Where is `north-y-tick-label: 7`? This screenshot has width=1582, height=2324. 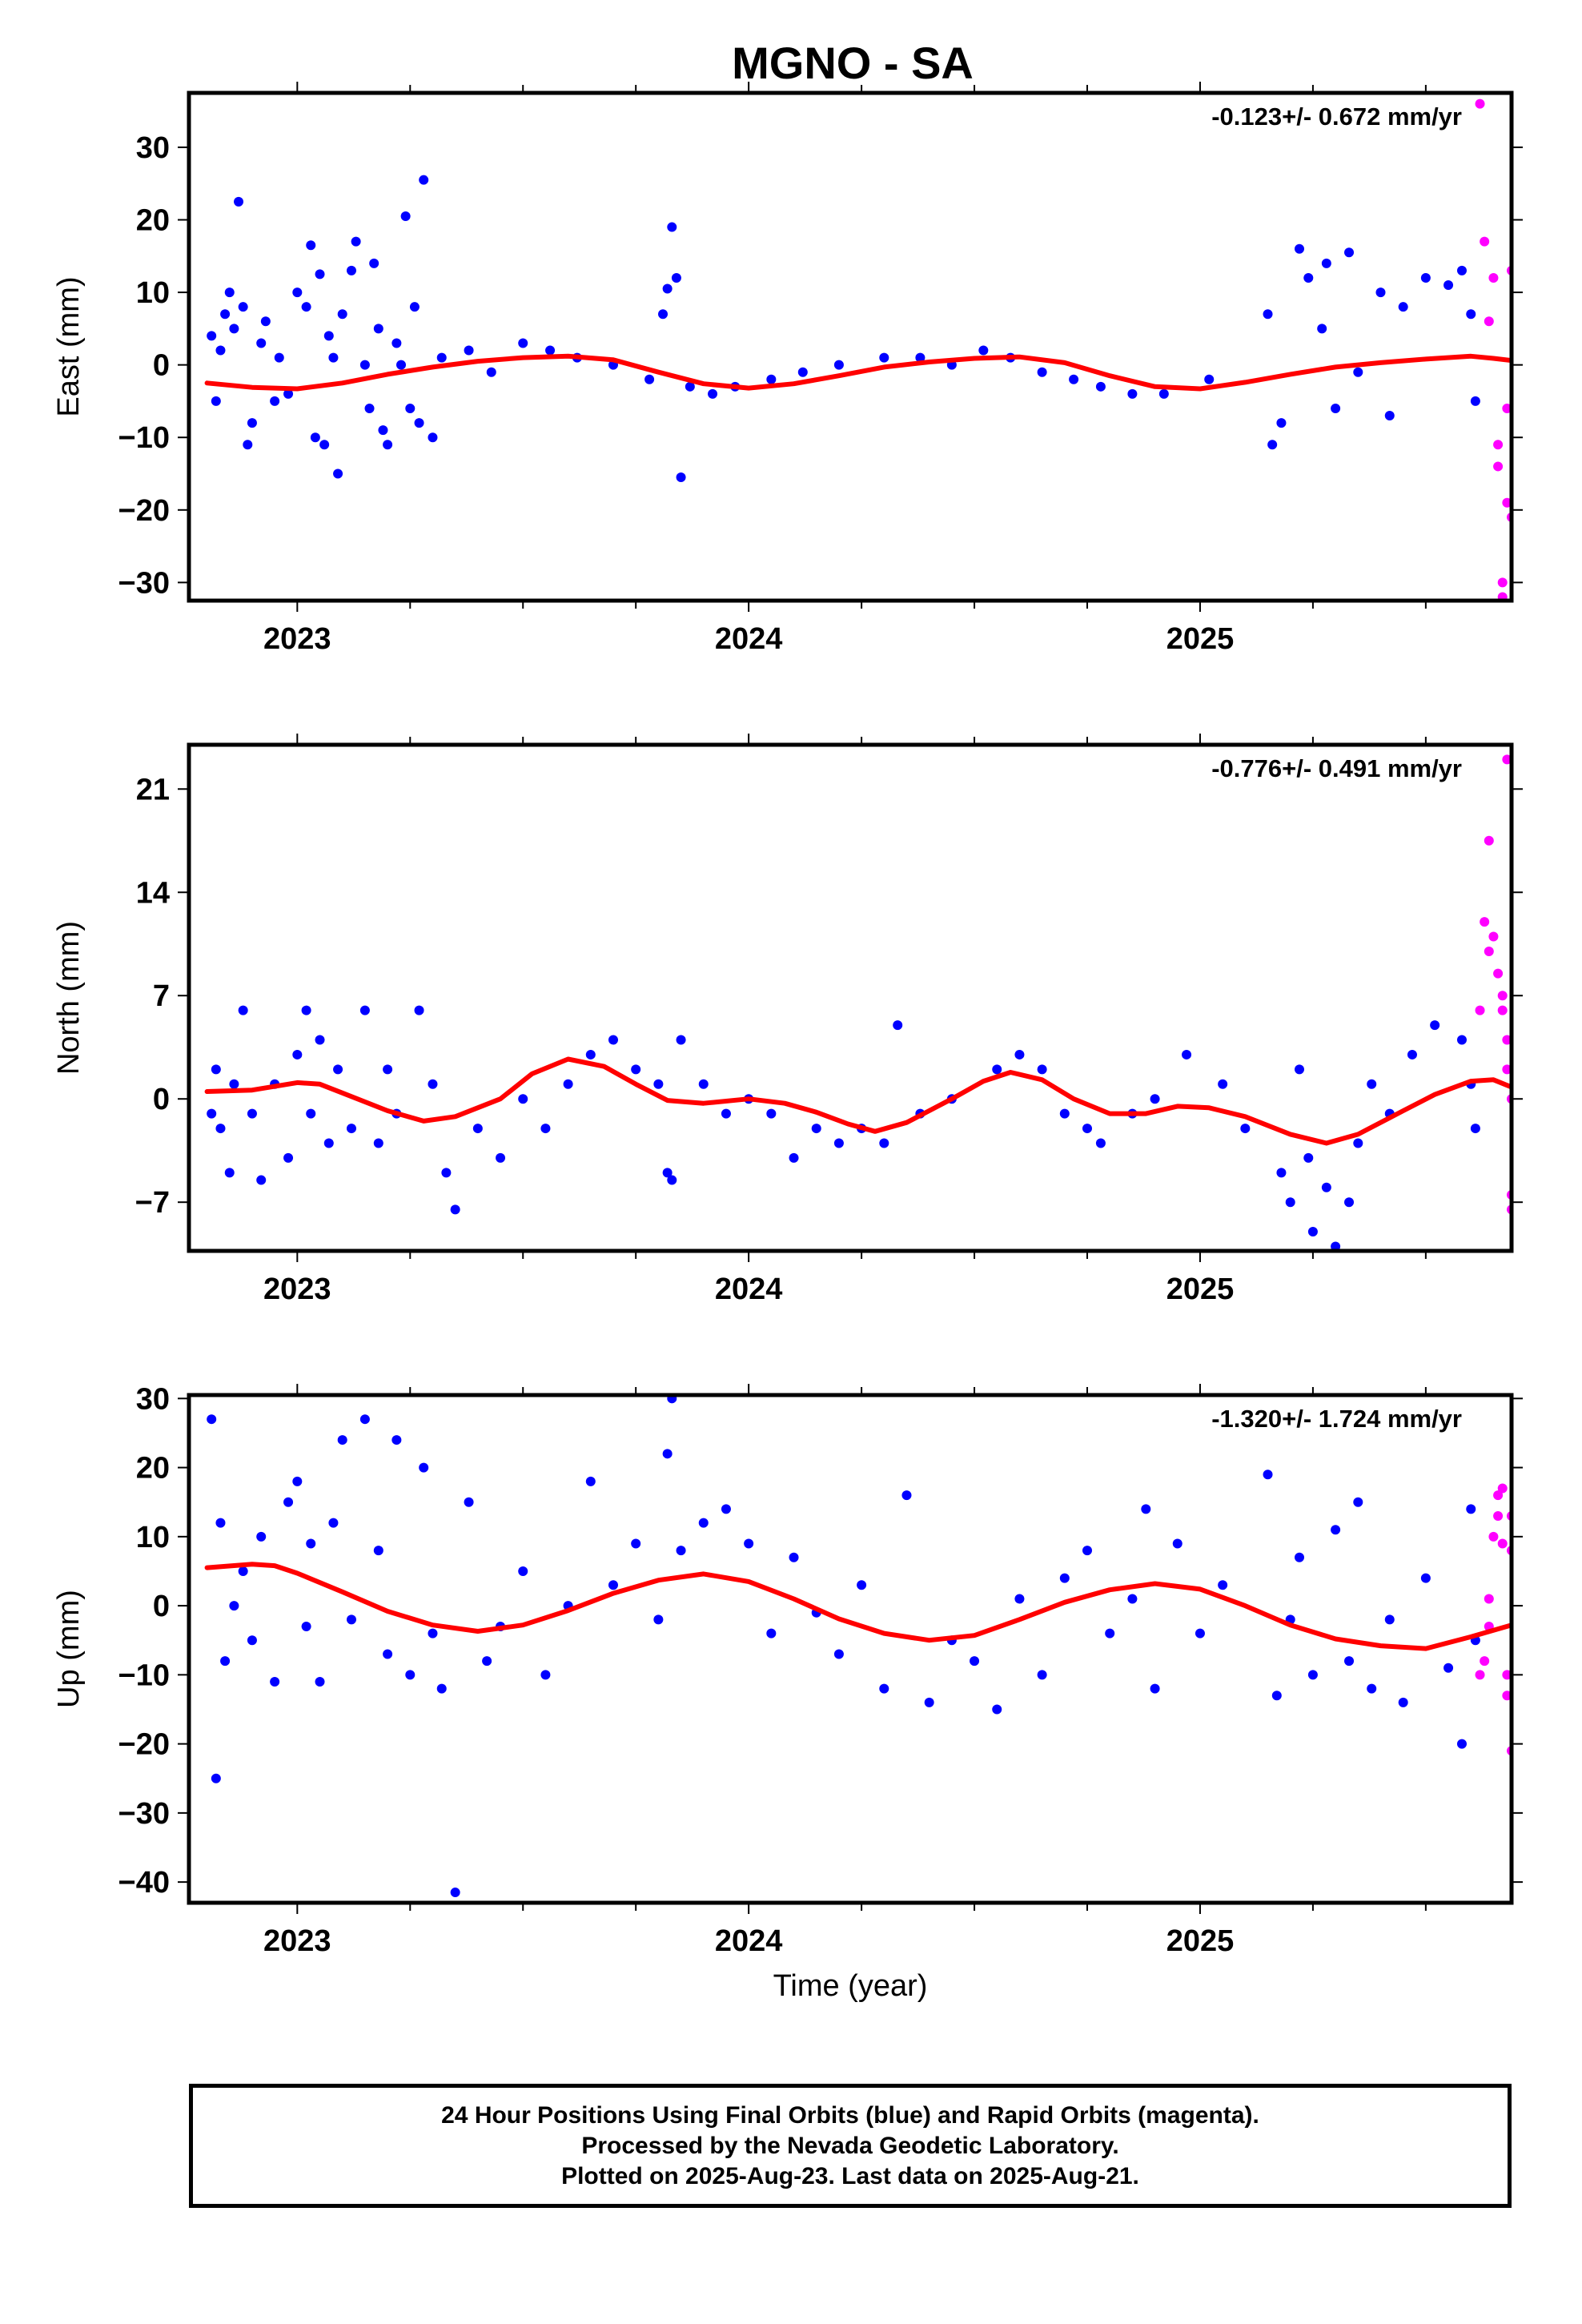 north-y-tick-label: 7 is located at coordinates (161, 996).